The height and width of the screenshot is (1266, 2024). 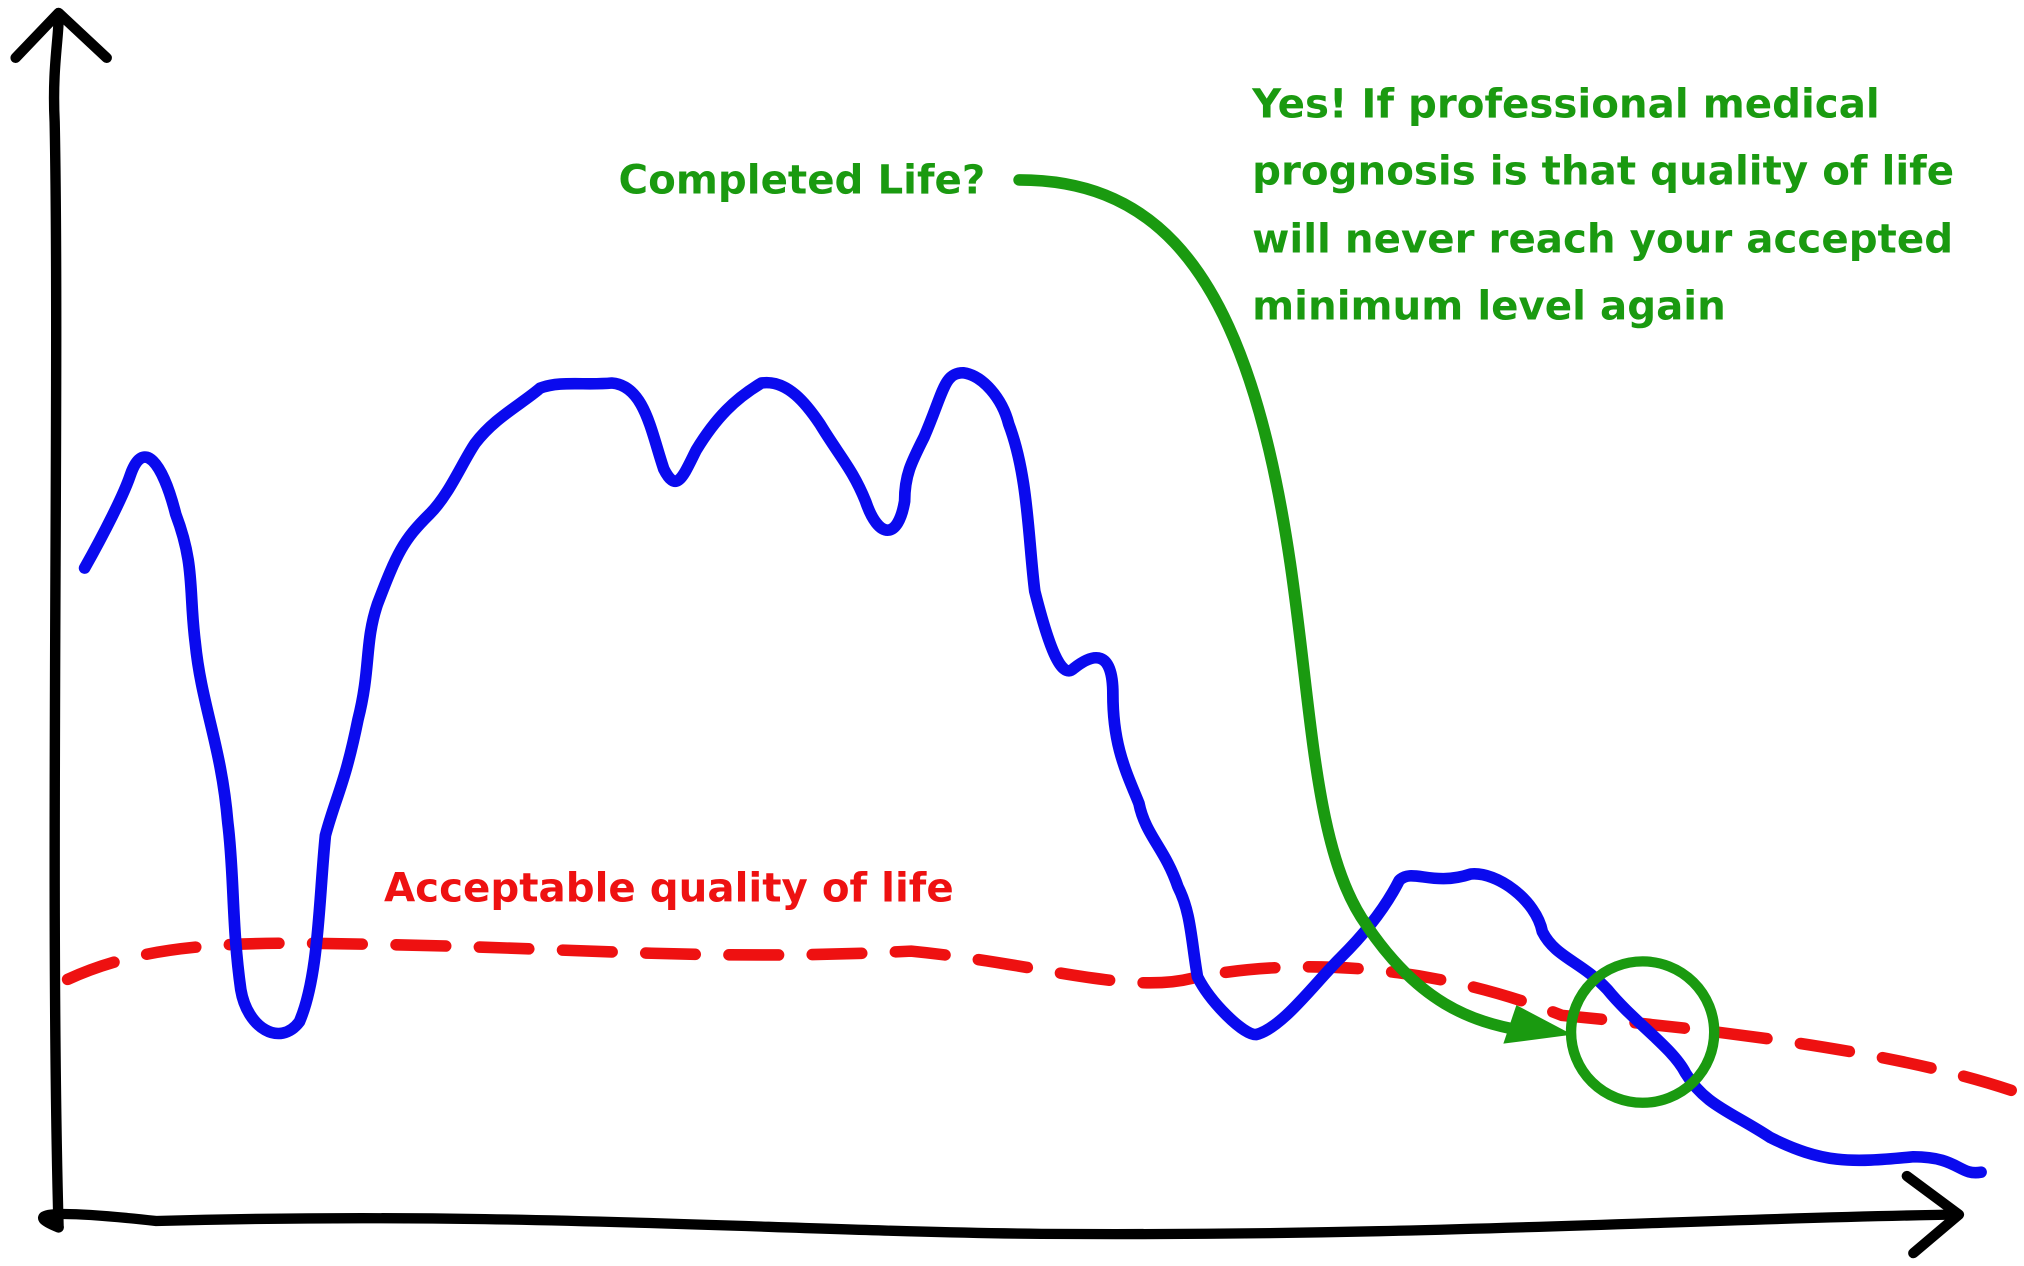 I want to click on answer-line: will never reach your accepted, so click(x=1602, y=240).